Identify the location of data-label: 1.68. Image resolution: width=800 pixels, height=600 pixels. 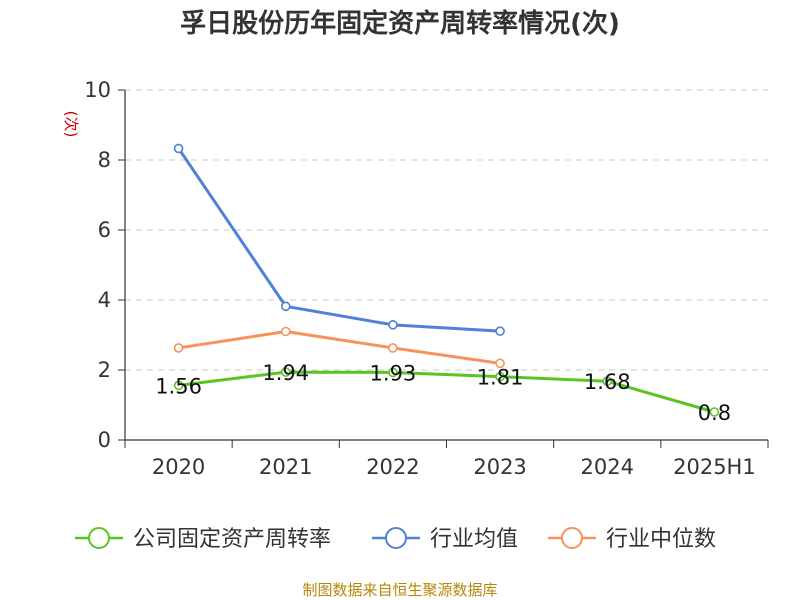
(607, 382).